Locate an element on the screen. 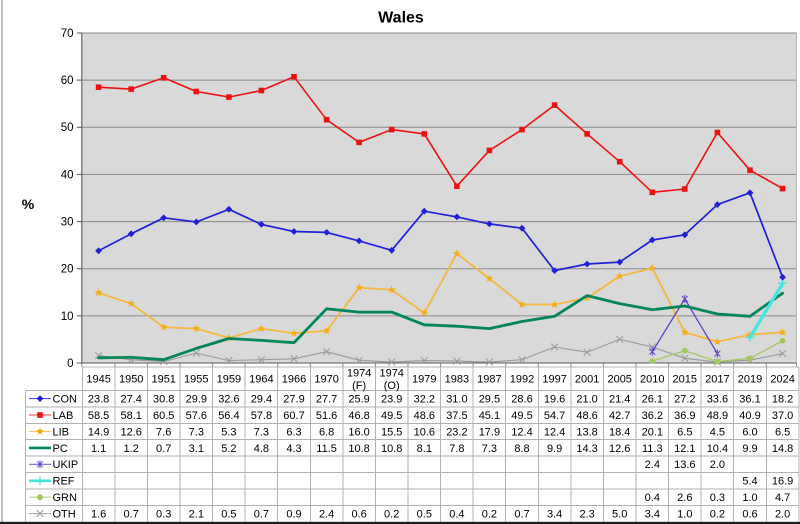  svg-text: 10 is located at coordinates (67, 317).